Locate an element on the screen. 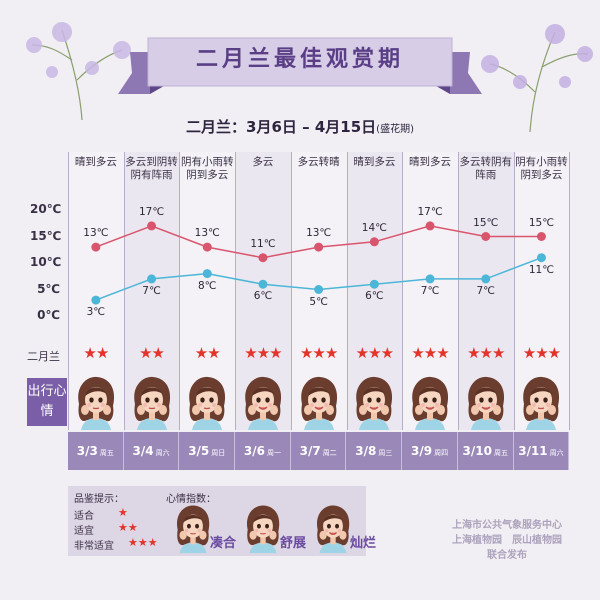 The image size is (600, 600). rating-legend-label: 适合 is located at coordinates (84, 516).